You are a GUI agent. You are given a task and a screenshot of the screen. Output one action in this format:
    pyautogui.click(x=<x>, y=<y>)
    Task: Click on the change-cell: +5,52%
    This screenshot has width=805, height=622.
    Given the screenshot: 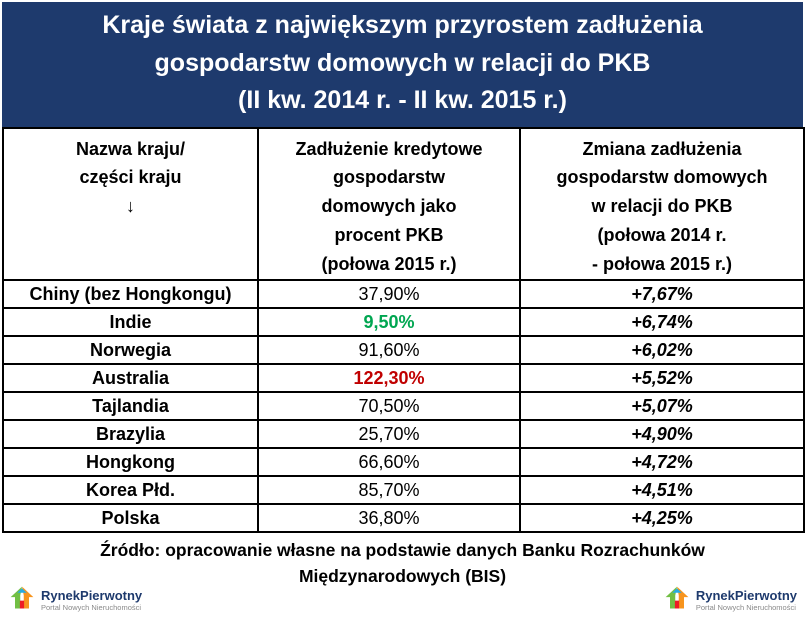 What is the action you would take?
    pyautogui.click(x=662, y=378)
    